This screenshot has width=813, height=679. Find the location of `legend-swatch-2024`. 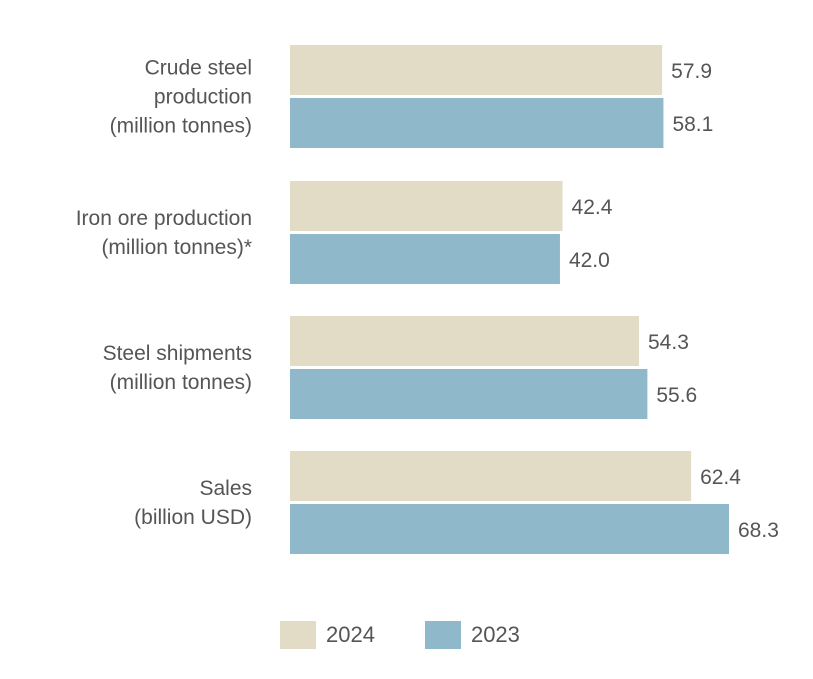

legend-swatch-2024 is located at coordinates (298, 635).